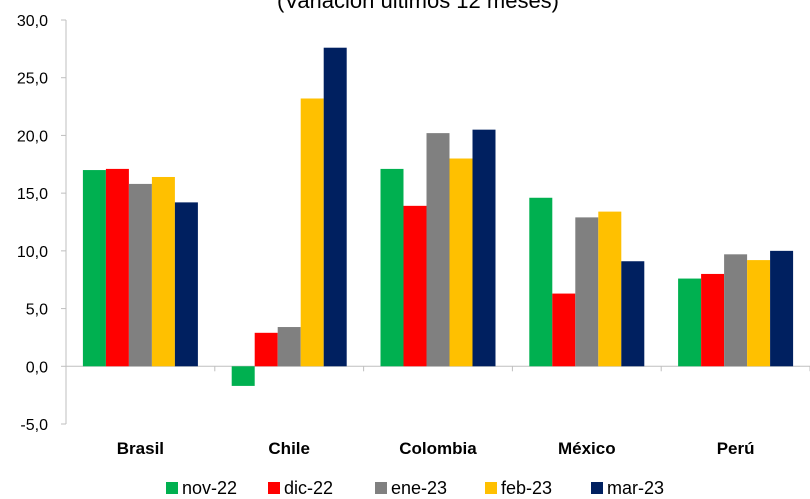  Describe the element at coordinates (736, 448) in the screenshot. I see `x-tick-label: Perú` at that location.